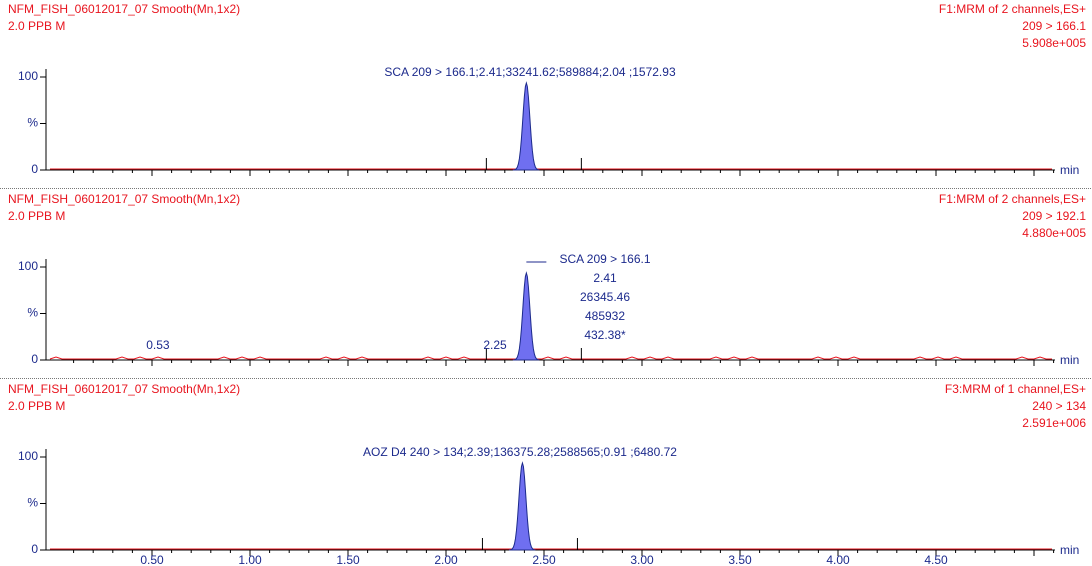 The image size is (1092, 566). I want to click on channel-info: 4.880e+005, so click(1054, 233).